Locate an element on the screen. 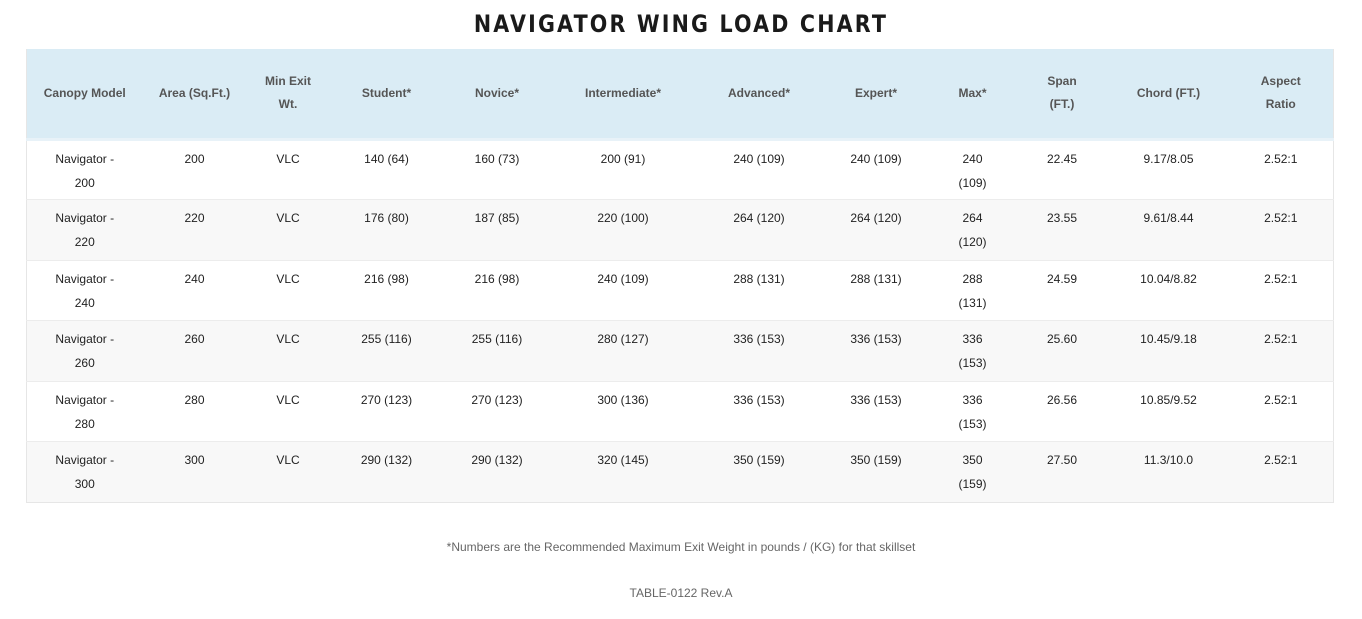 This screenshot has width=1362, height=619. table-reference: TABLE-0122 Rev.A is located at coordinates (681, 593).